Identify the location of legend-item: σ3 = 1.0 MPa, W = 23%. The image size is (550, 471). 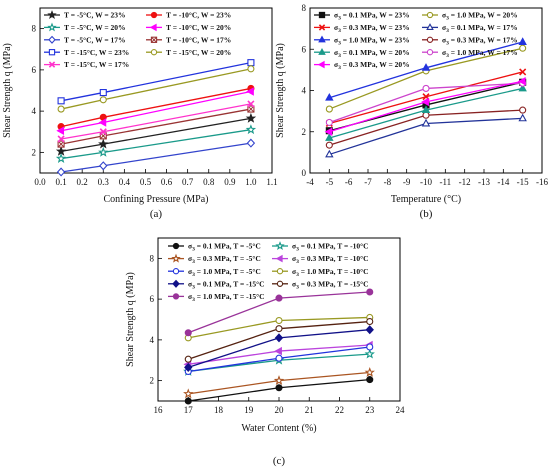
(362, 40).